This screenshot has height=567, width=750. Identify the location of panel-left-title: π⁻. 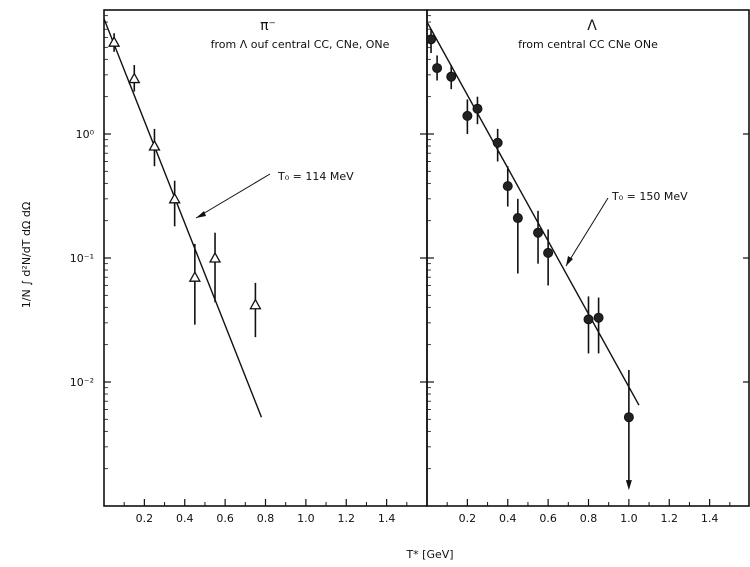
(268, 26).